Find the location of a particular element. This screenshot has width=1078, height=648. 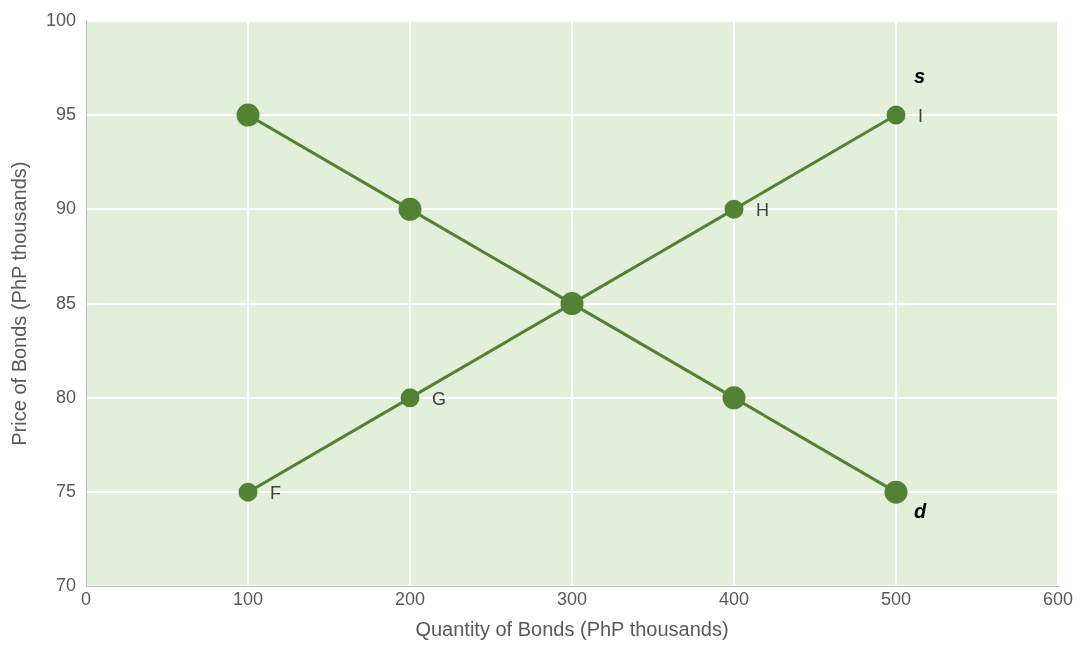

annotation: F is located at coordinates (276, 493).